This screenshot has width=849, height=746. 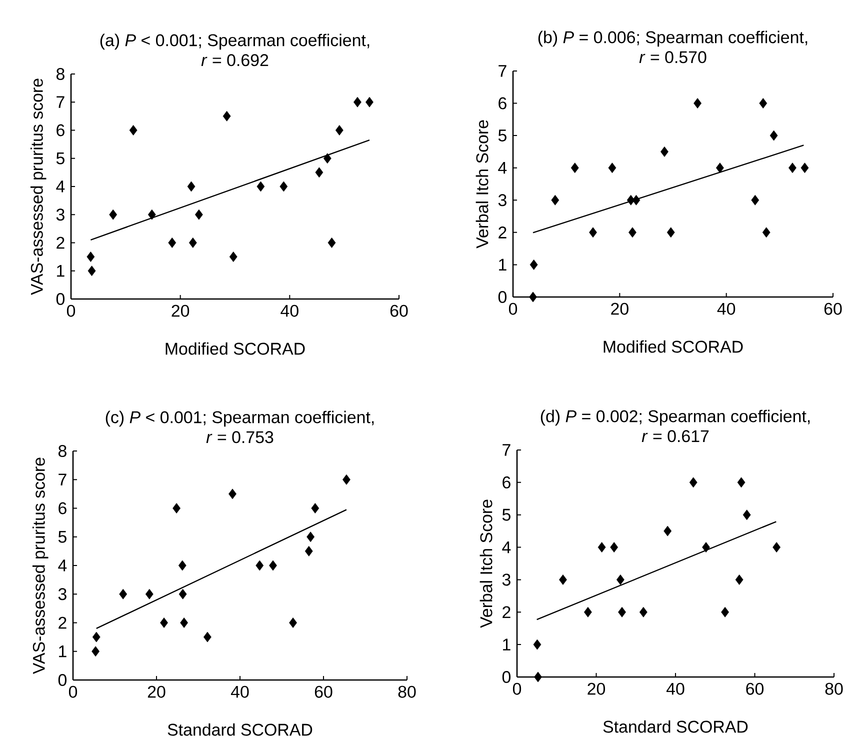 I want to click on y-axis-title: VAS-assessed pruritus score, so click(x=40, y=566).